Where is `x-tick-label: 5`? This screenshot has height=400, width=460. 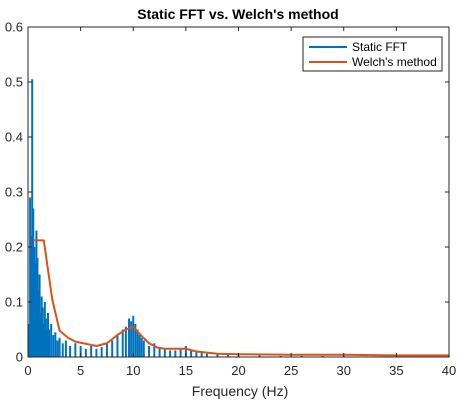 x-tick-label: 5 is located at coordinates (80, 370).